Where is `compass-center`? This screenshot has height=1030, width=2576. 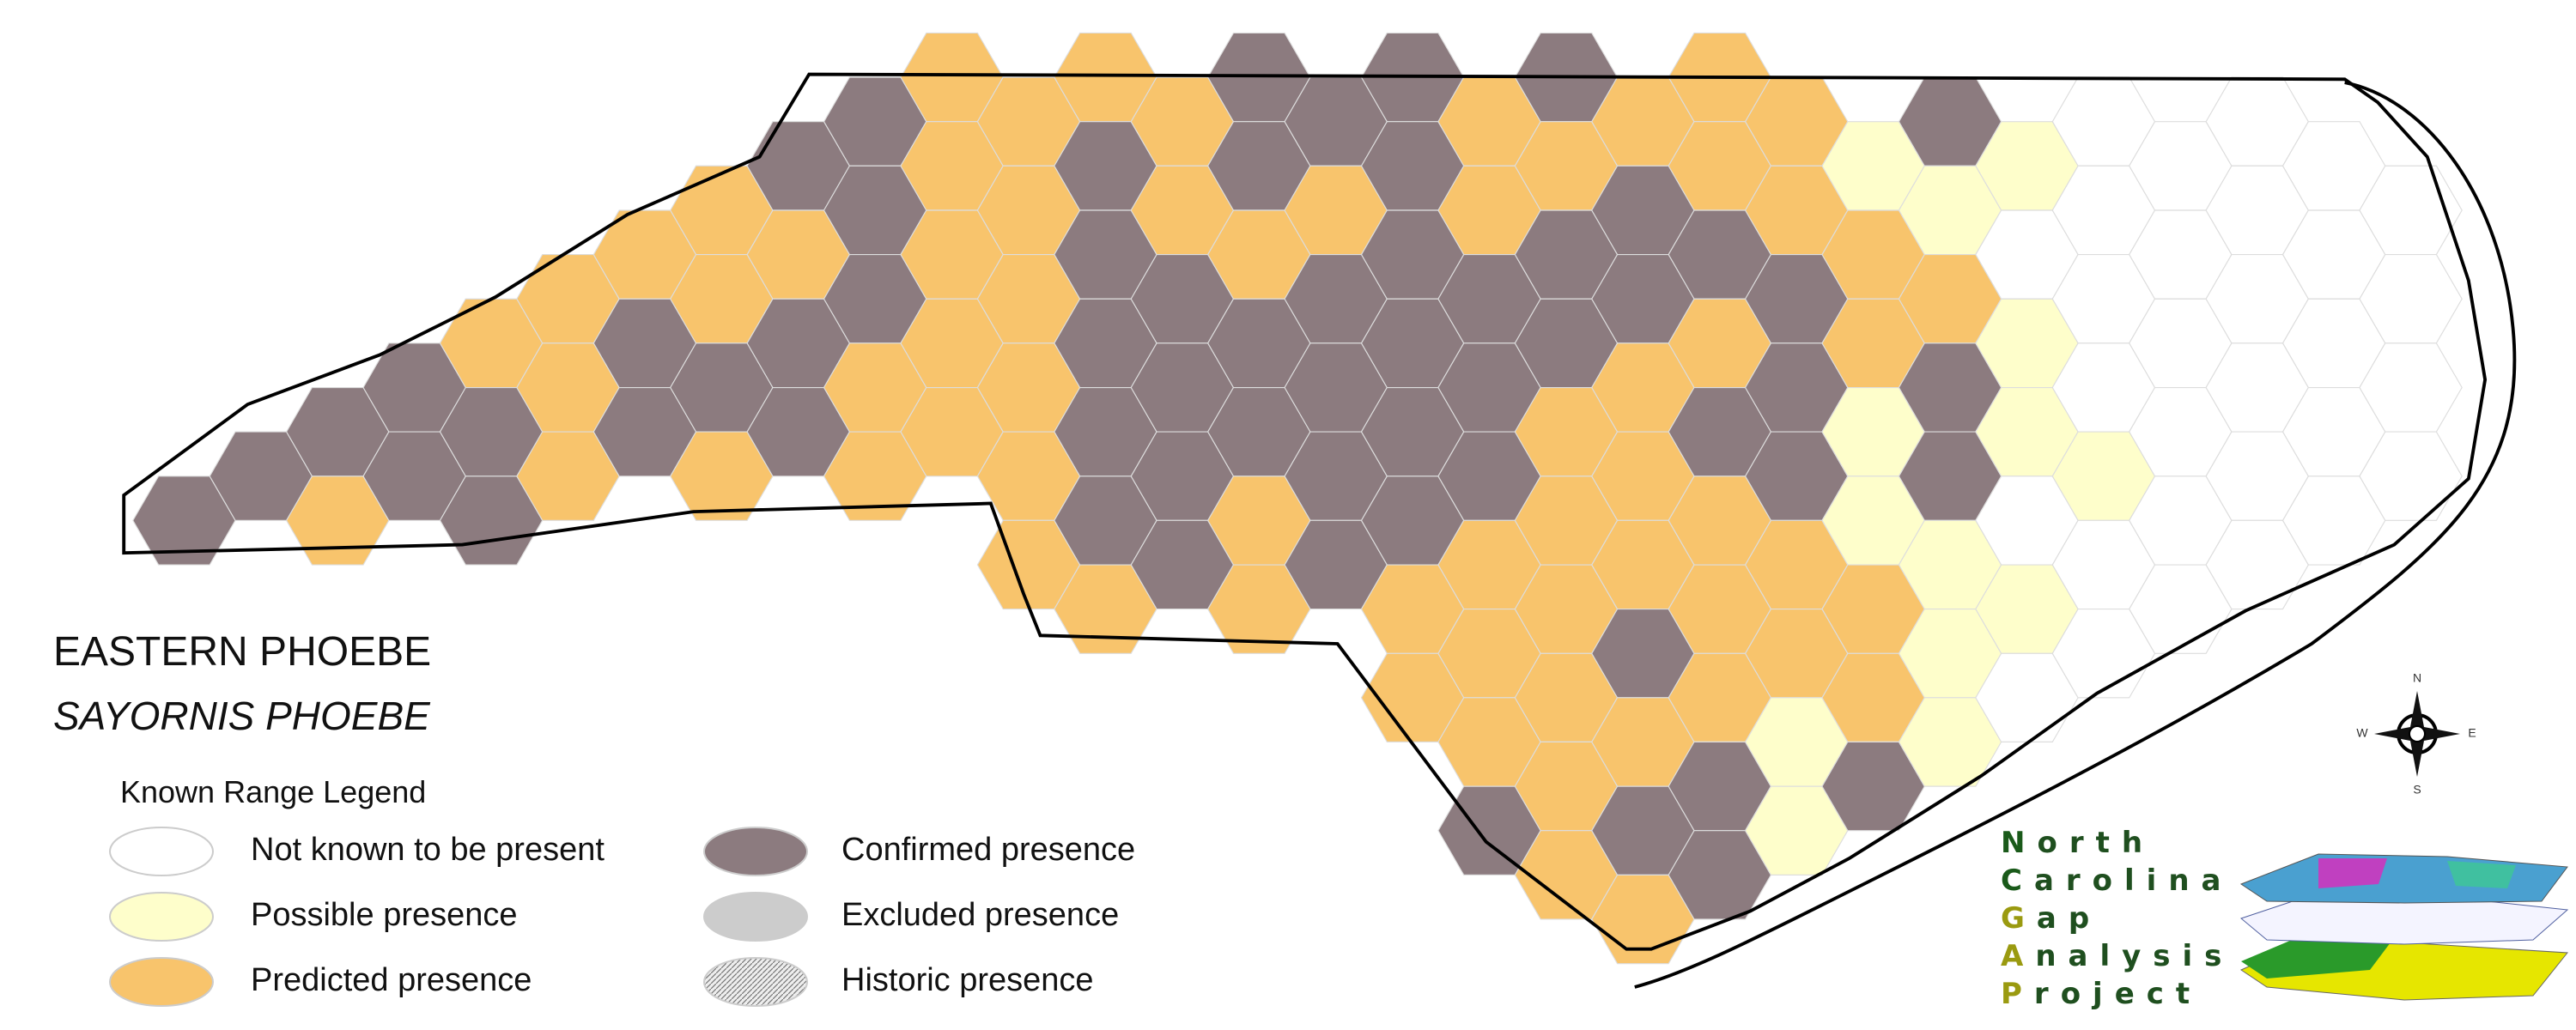
compass-center is located at coordinates (2418, 733).